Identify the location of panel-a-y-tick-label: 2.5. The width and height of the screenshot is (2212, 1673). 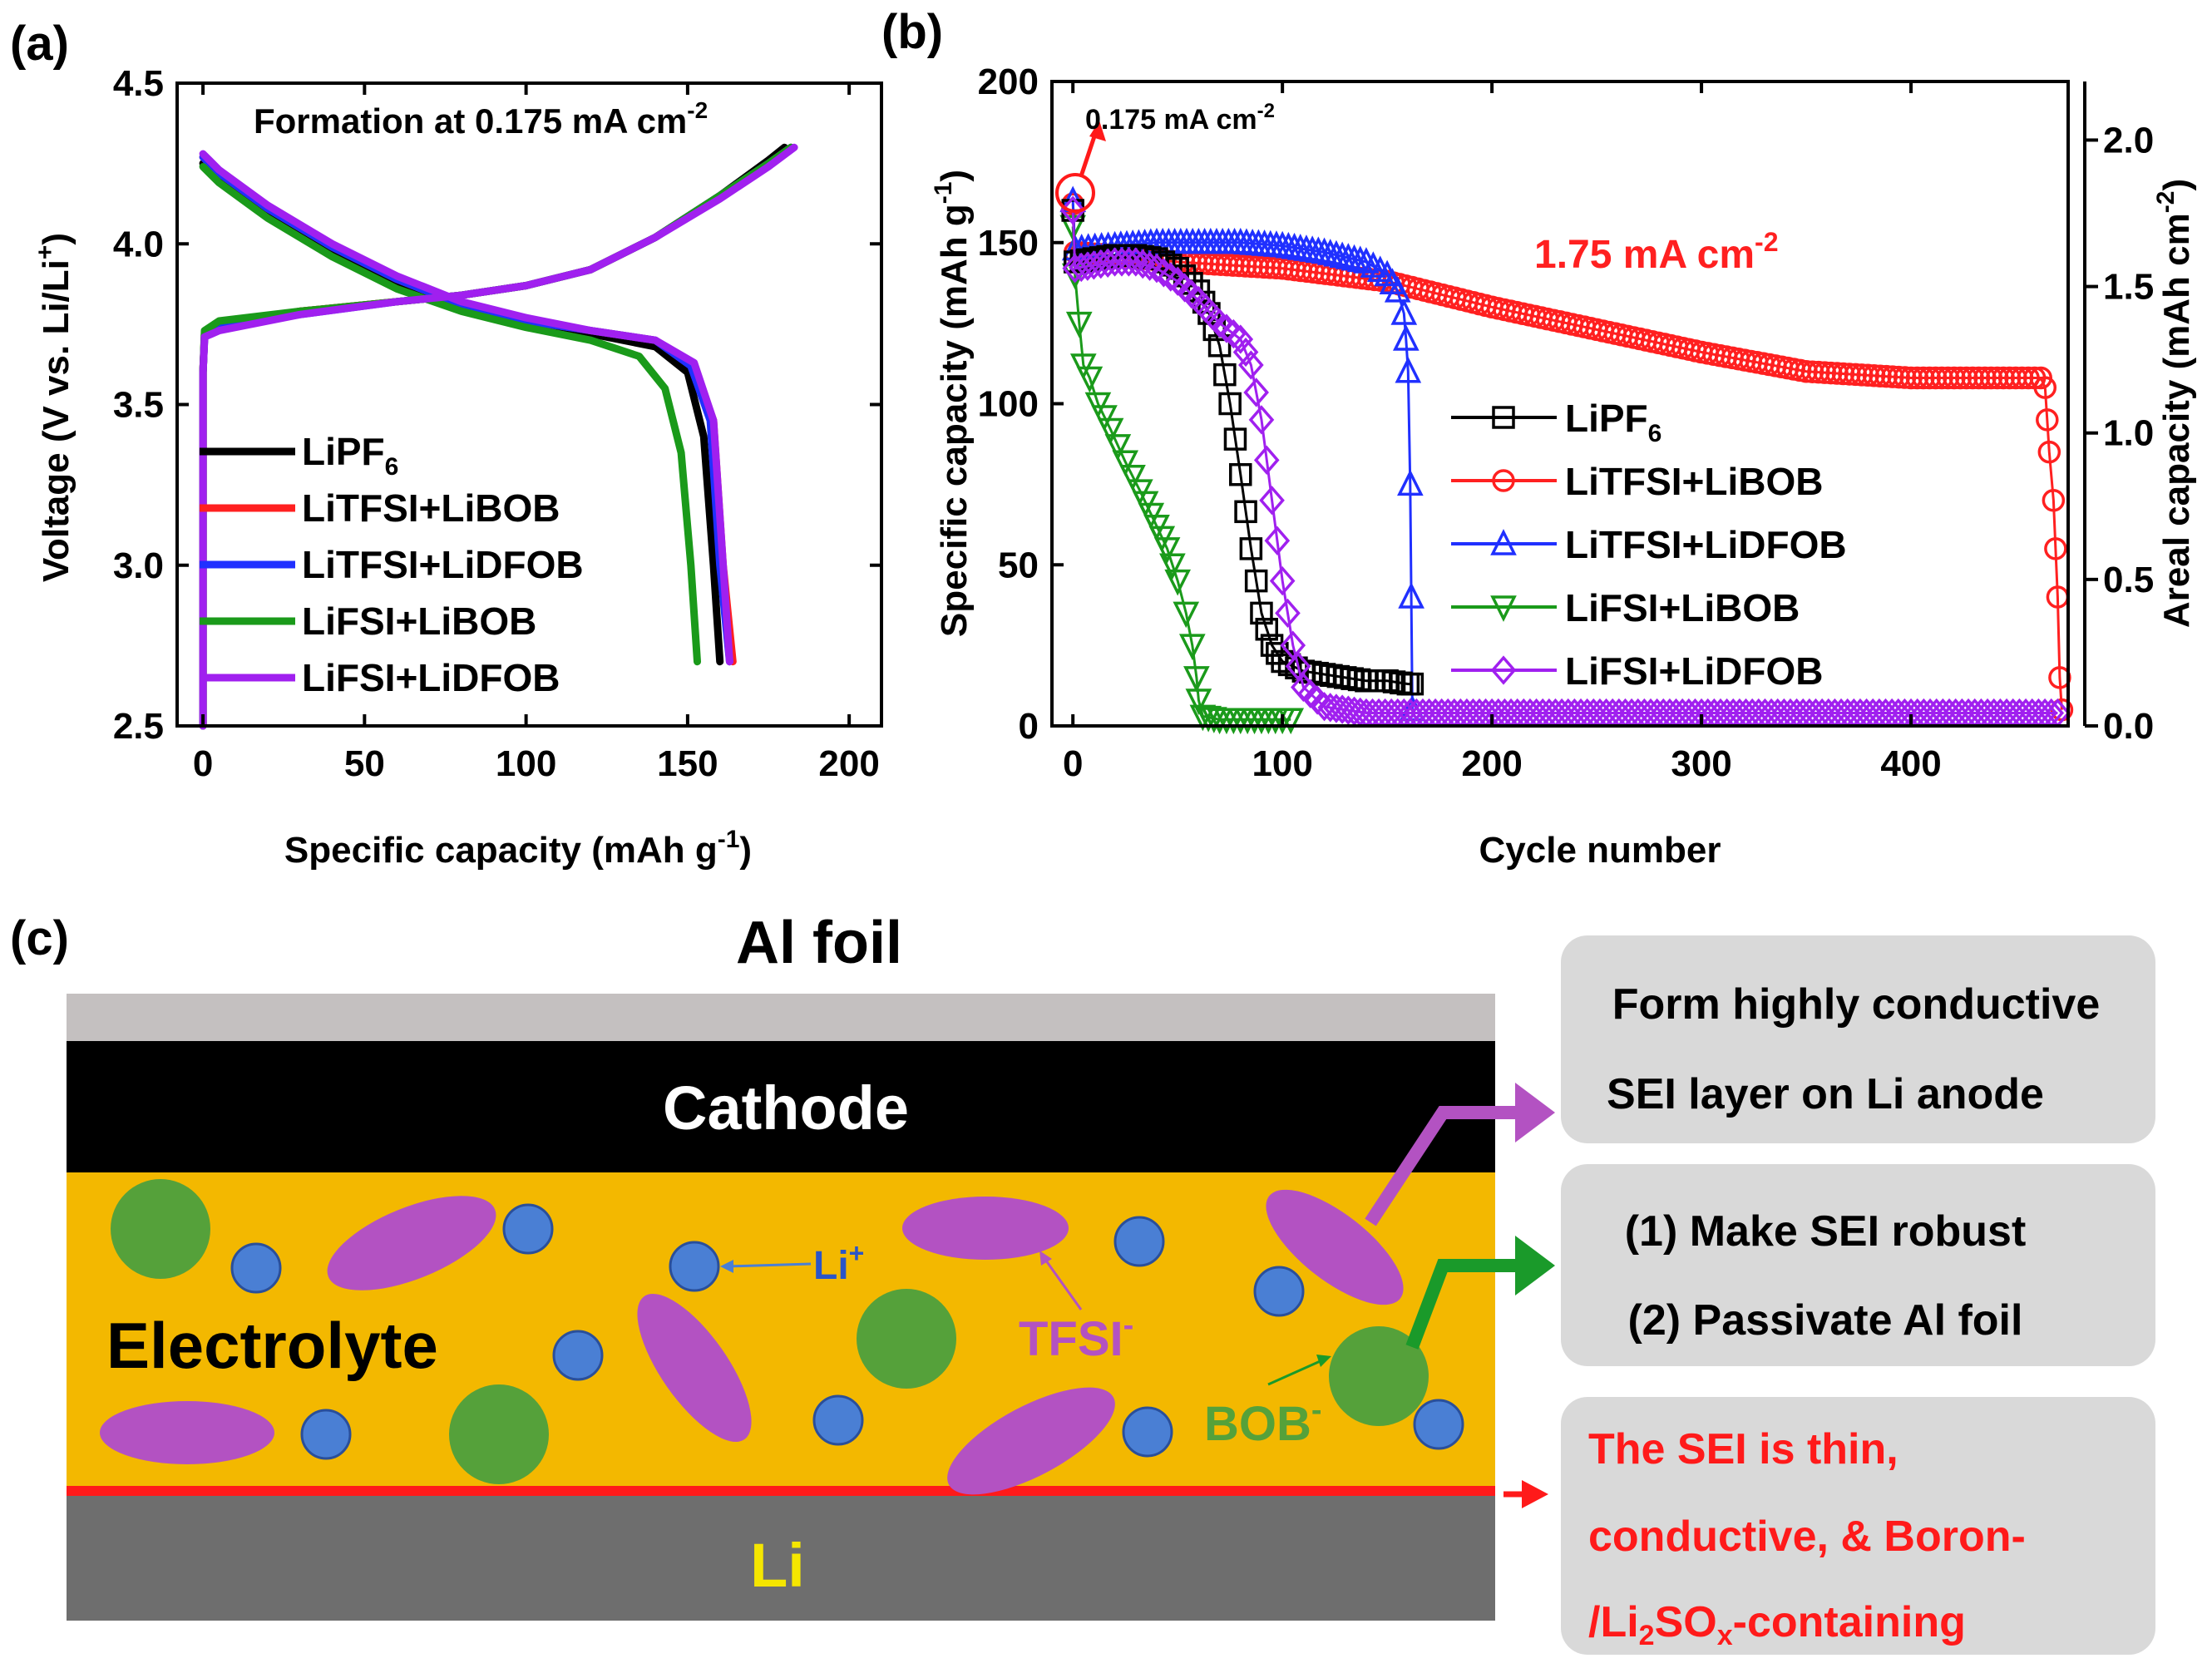
(138, 726).